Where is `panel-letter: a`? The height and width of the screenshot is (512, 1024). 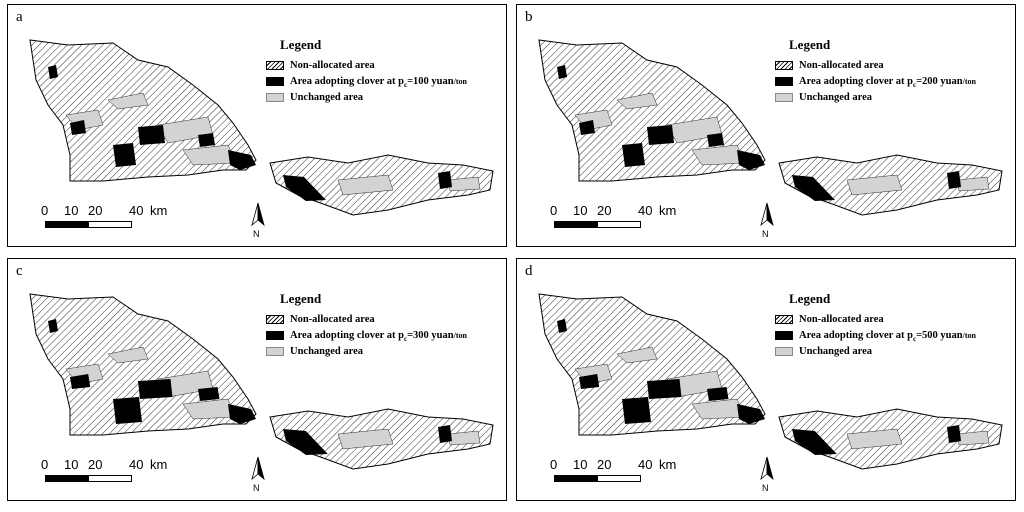 panel-letter: a is located at coordinates (19, 17).